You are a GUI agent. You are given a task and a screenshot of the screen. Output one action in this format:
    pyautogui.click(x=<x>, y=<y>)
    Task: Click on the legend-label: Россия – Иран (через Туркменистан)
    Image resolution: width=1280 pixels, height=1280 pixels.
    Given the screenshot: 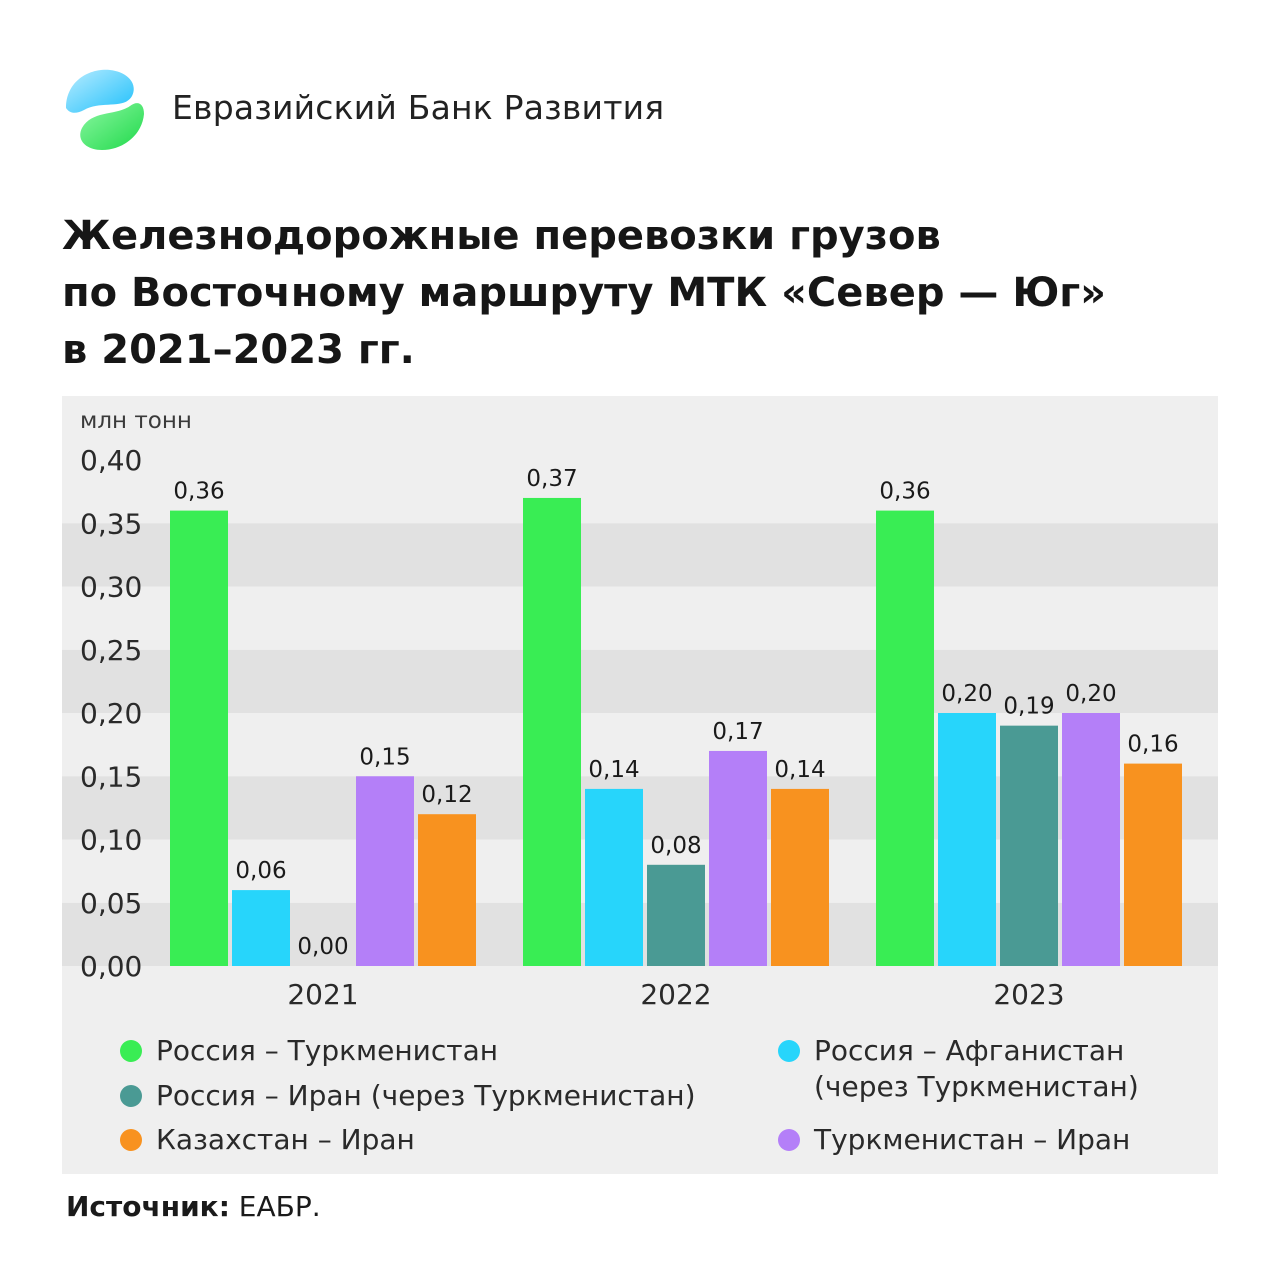 What is the action you would take?
    pyautogui.click(x=426, y=1096)
    